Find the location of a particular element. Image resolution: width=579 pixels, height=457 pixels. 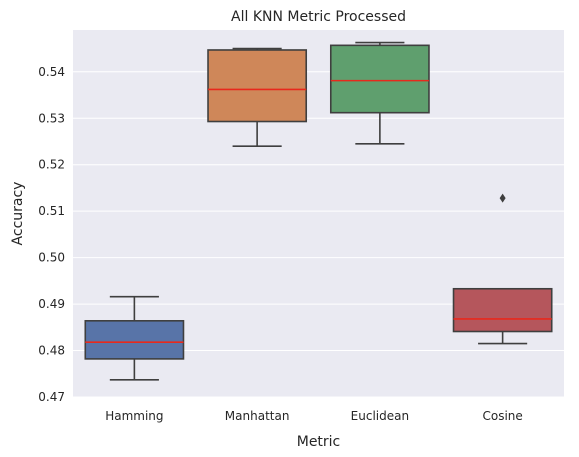

x-tick-labels: Hamming Manhattan Euclidean Cosine is located at coordinates (314, 416).